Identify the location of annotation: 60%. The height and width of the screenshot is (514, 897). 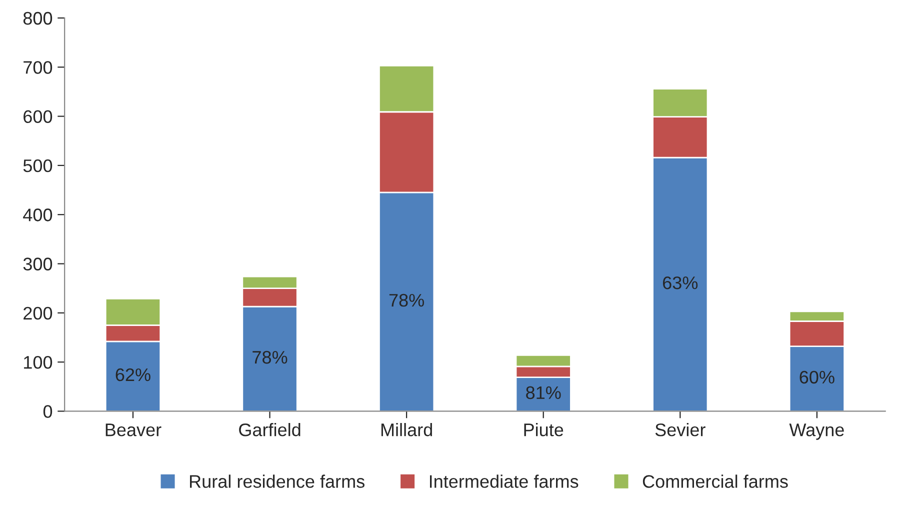
(817, 377).